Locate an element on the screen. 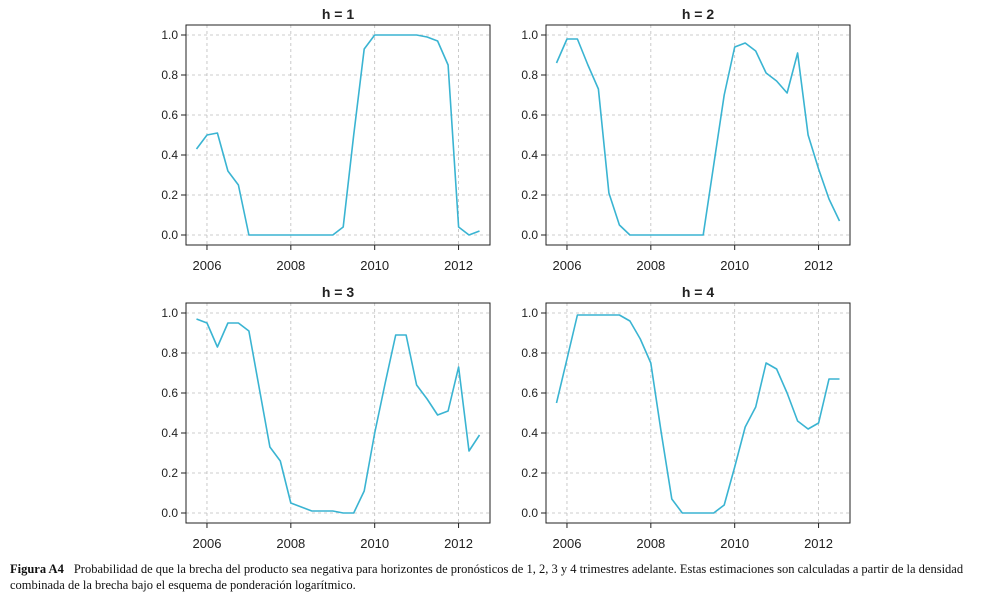  caption-label: Figura A4 is located at coordinates (37, 569).